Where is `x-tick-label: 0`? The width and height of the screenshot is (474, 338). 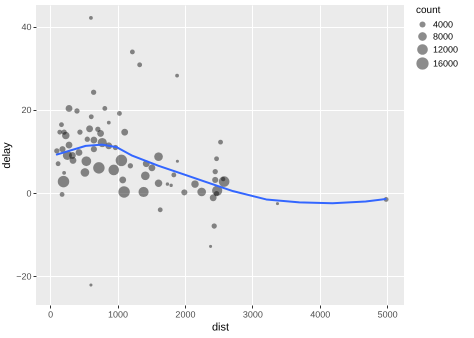
x-tick-label: 0 is located at coordinates (51, 315).